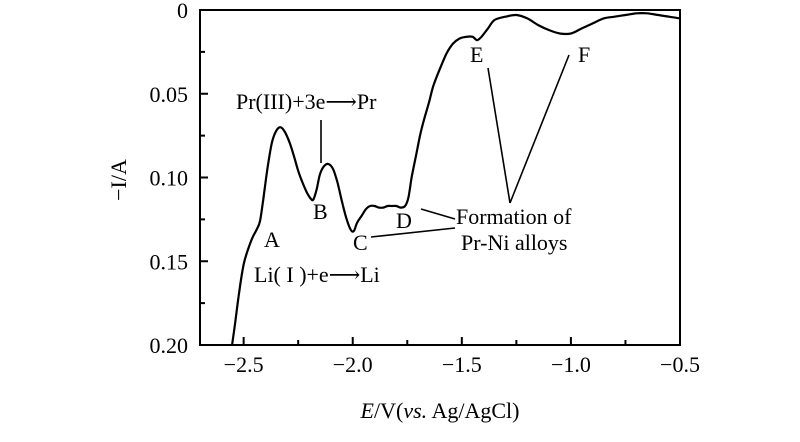 The height and width of the screenshot is (442, 800). I want to click on x-tick-label: −1.0, so click(571, 364).